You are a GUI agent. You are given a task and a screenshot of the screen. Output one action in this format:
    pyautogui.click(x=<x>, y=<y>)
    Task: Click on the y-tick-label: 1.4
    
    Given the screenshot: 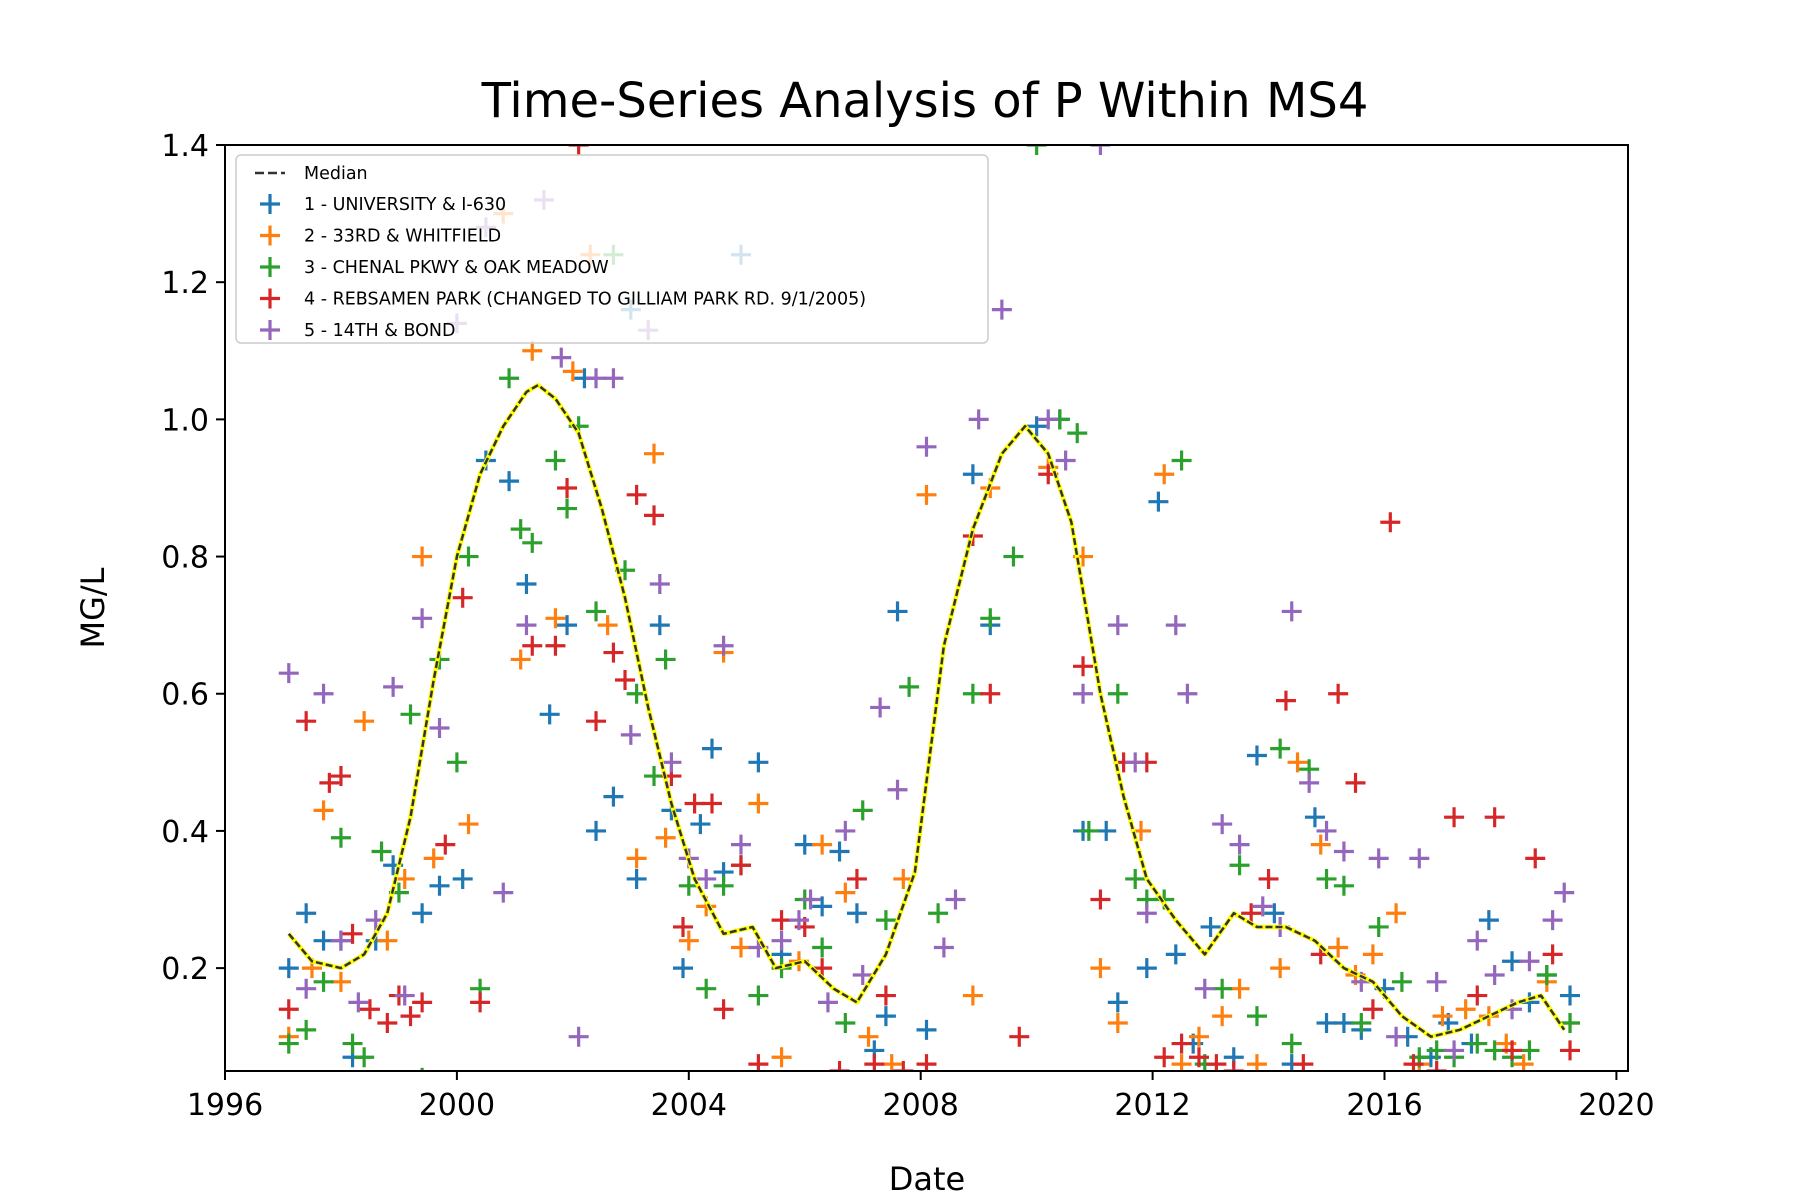 What is the action you would take?
    pyautogui.click(x=185, y=146)
    